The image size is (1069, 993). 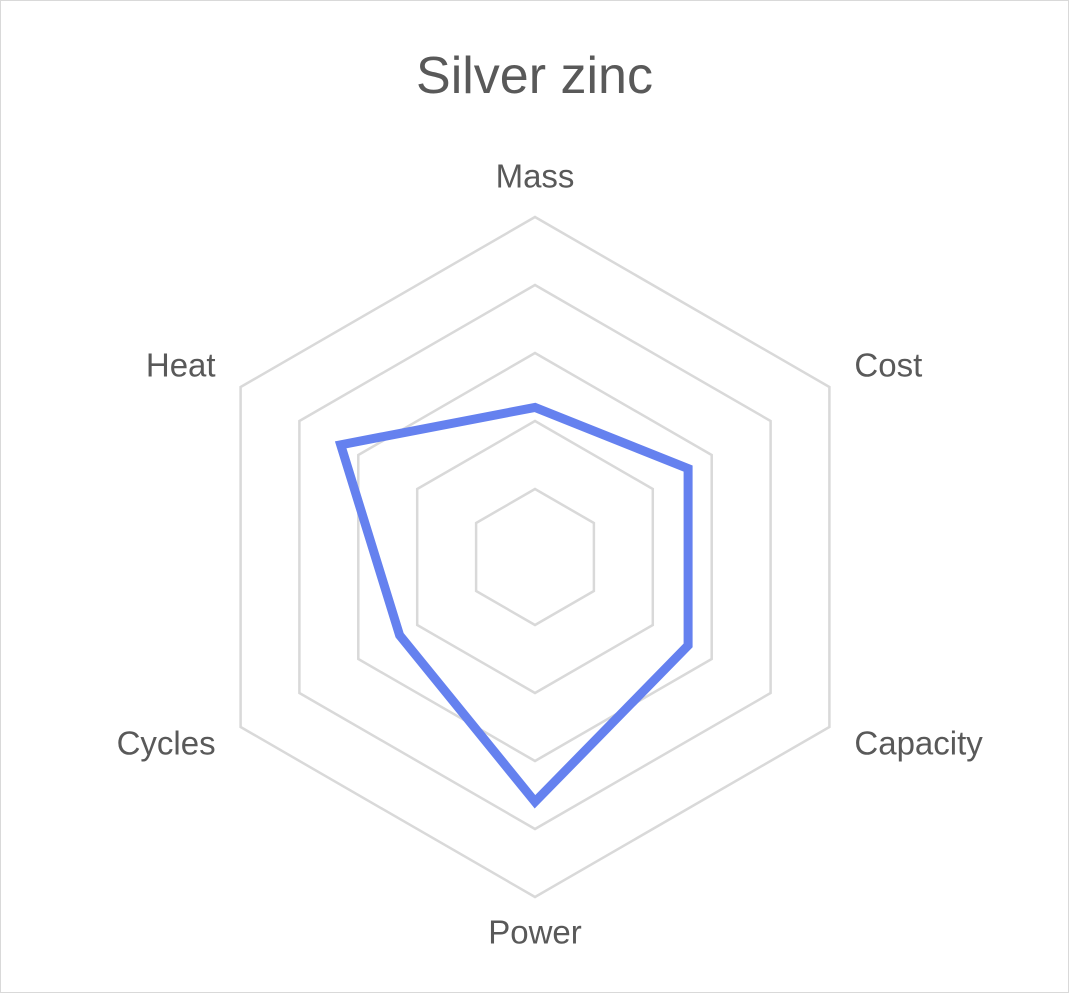 I want to click on series-layer, so click(x=513, y=605).